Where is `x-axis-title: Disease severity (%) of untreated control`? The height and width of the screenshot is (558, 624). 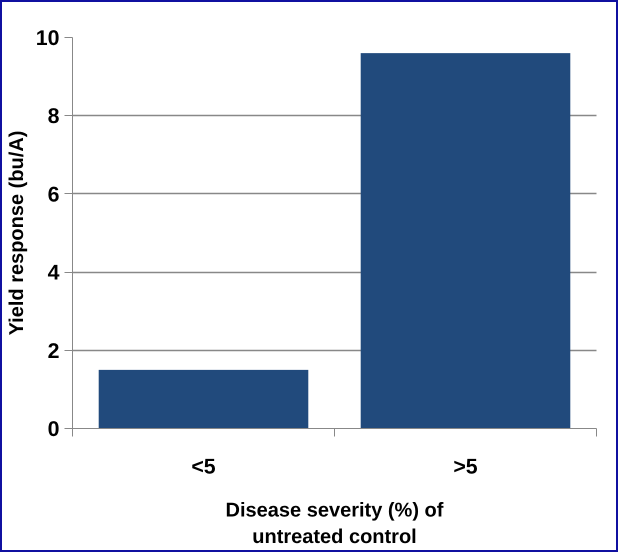
x-axis-title: Disease severity (%) of untreated control is located at coordinates (335, 524).